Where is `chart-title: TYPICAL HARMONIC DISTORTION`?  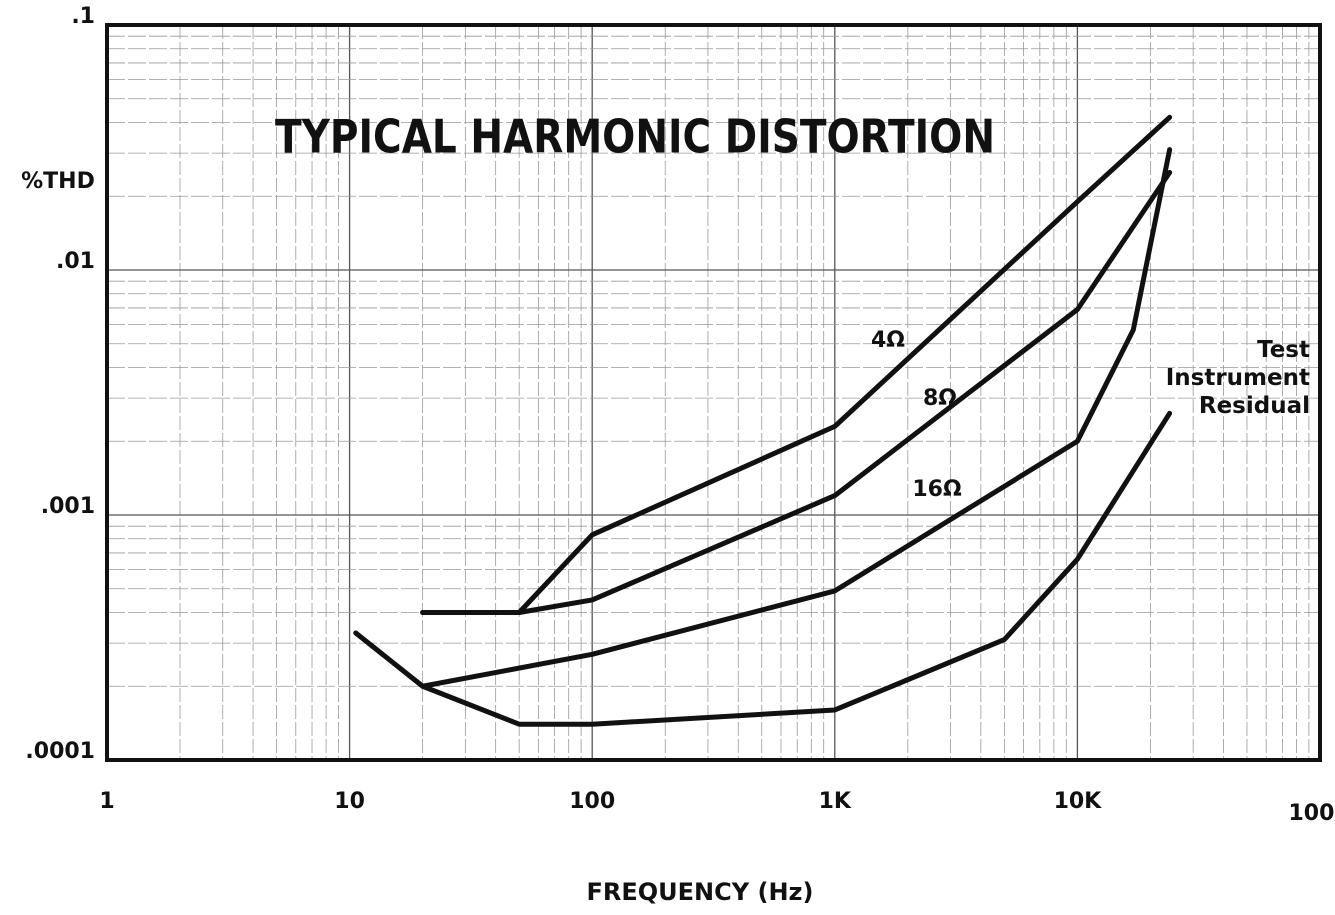
chart-title: TYPICAL HARMONIC DISTORTION is located at coordinates (635, 137).